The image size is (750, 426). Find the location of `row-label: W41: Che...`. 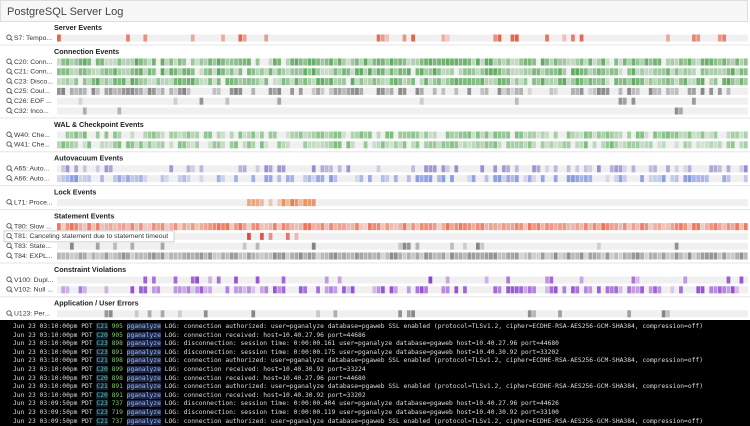

row-label: W41: Che... is located at coordinates (32, 145).